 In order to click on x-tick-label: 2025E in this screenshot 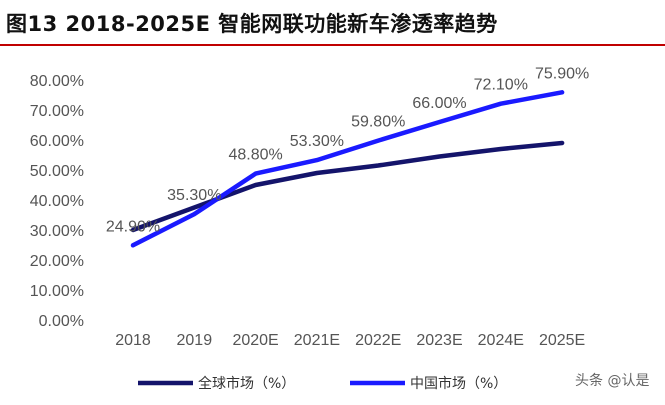, I will do `click(562, 340)`.